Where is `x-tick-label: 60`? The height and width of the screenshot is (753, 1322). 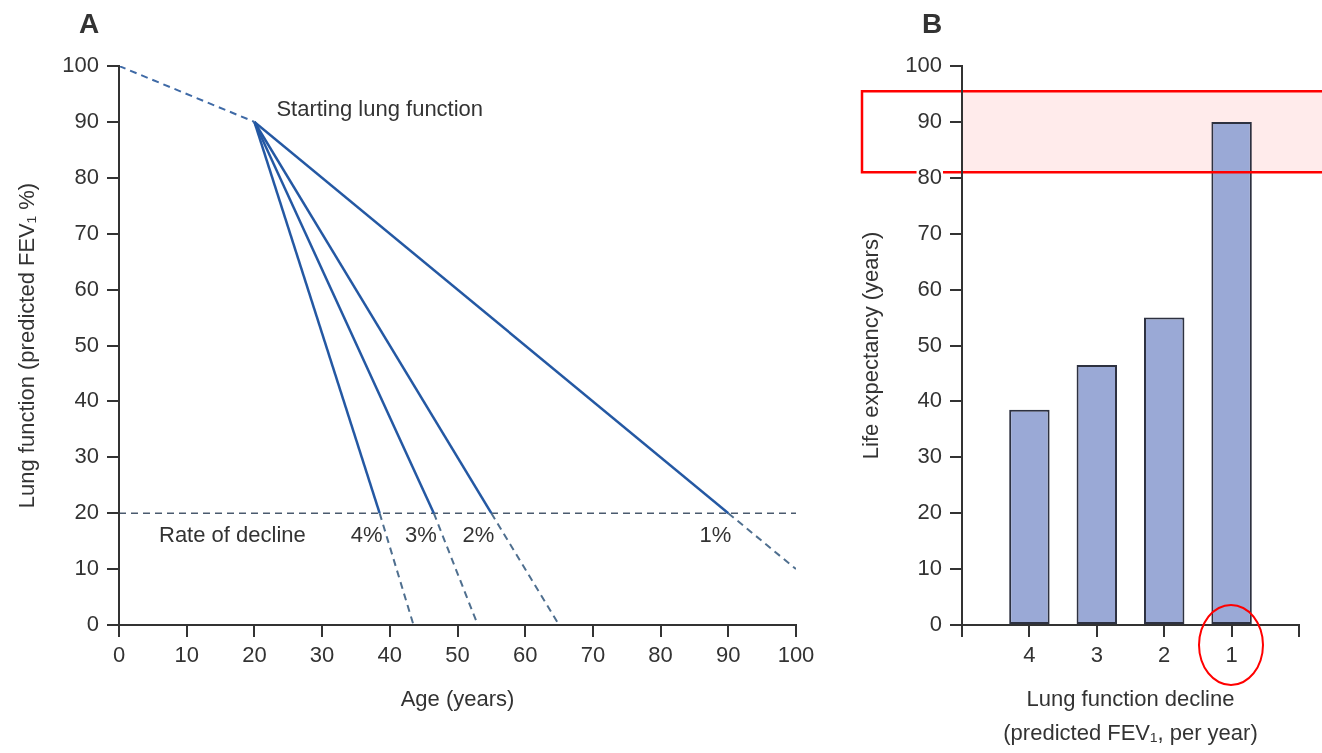
x-tick-label: 60 is located at coordinates (525, 655).